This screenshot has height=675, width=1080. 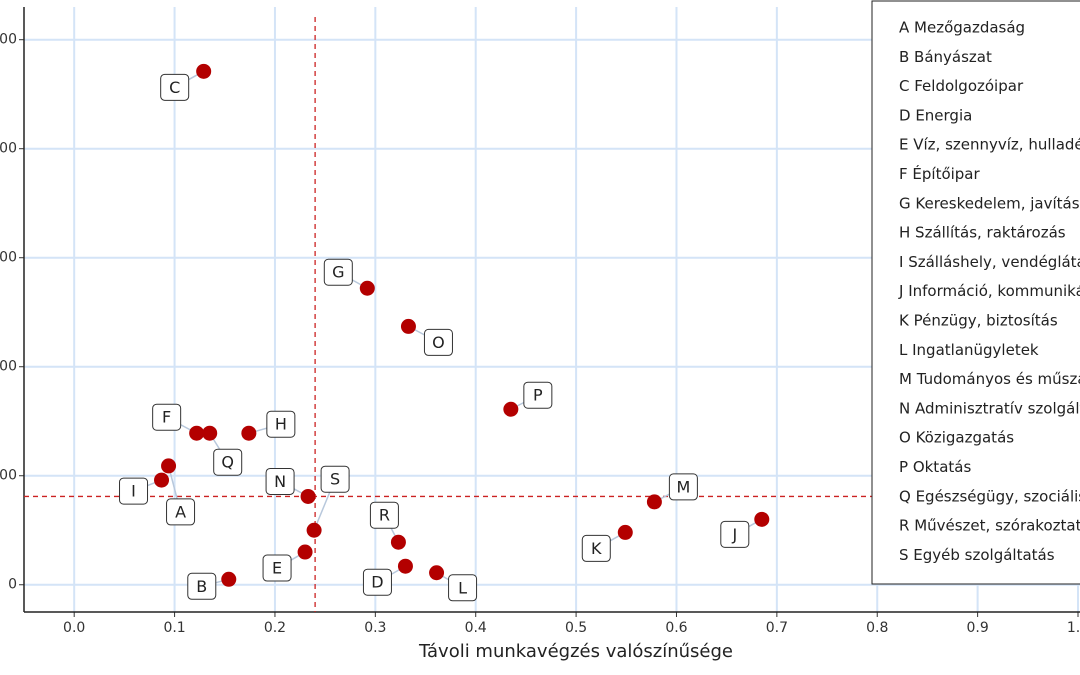 I want to click on point-label: F, so click(x=166, y=417).